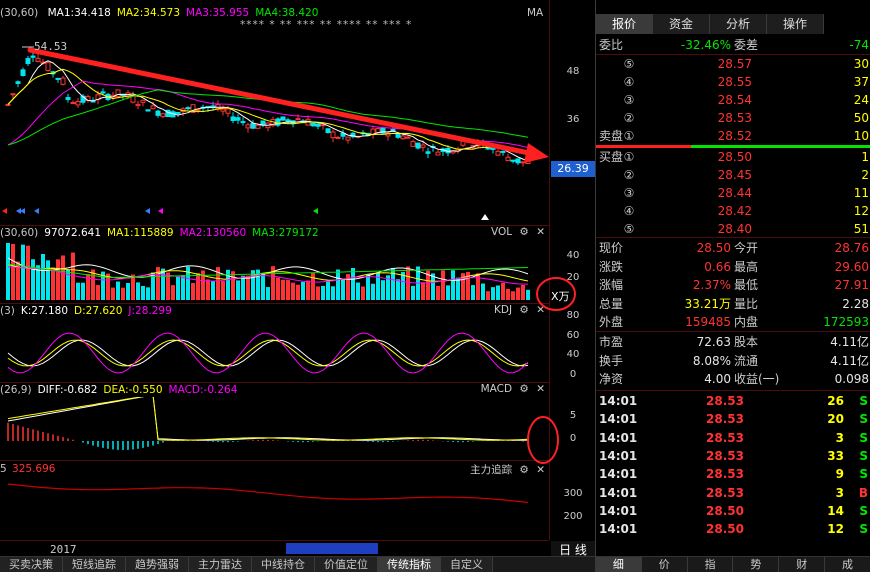  Describe the element at coordinates (332, 548) in the screenshot. I see `scroll-thumb` at that location.